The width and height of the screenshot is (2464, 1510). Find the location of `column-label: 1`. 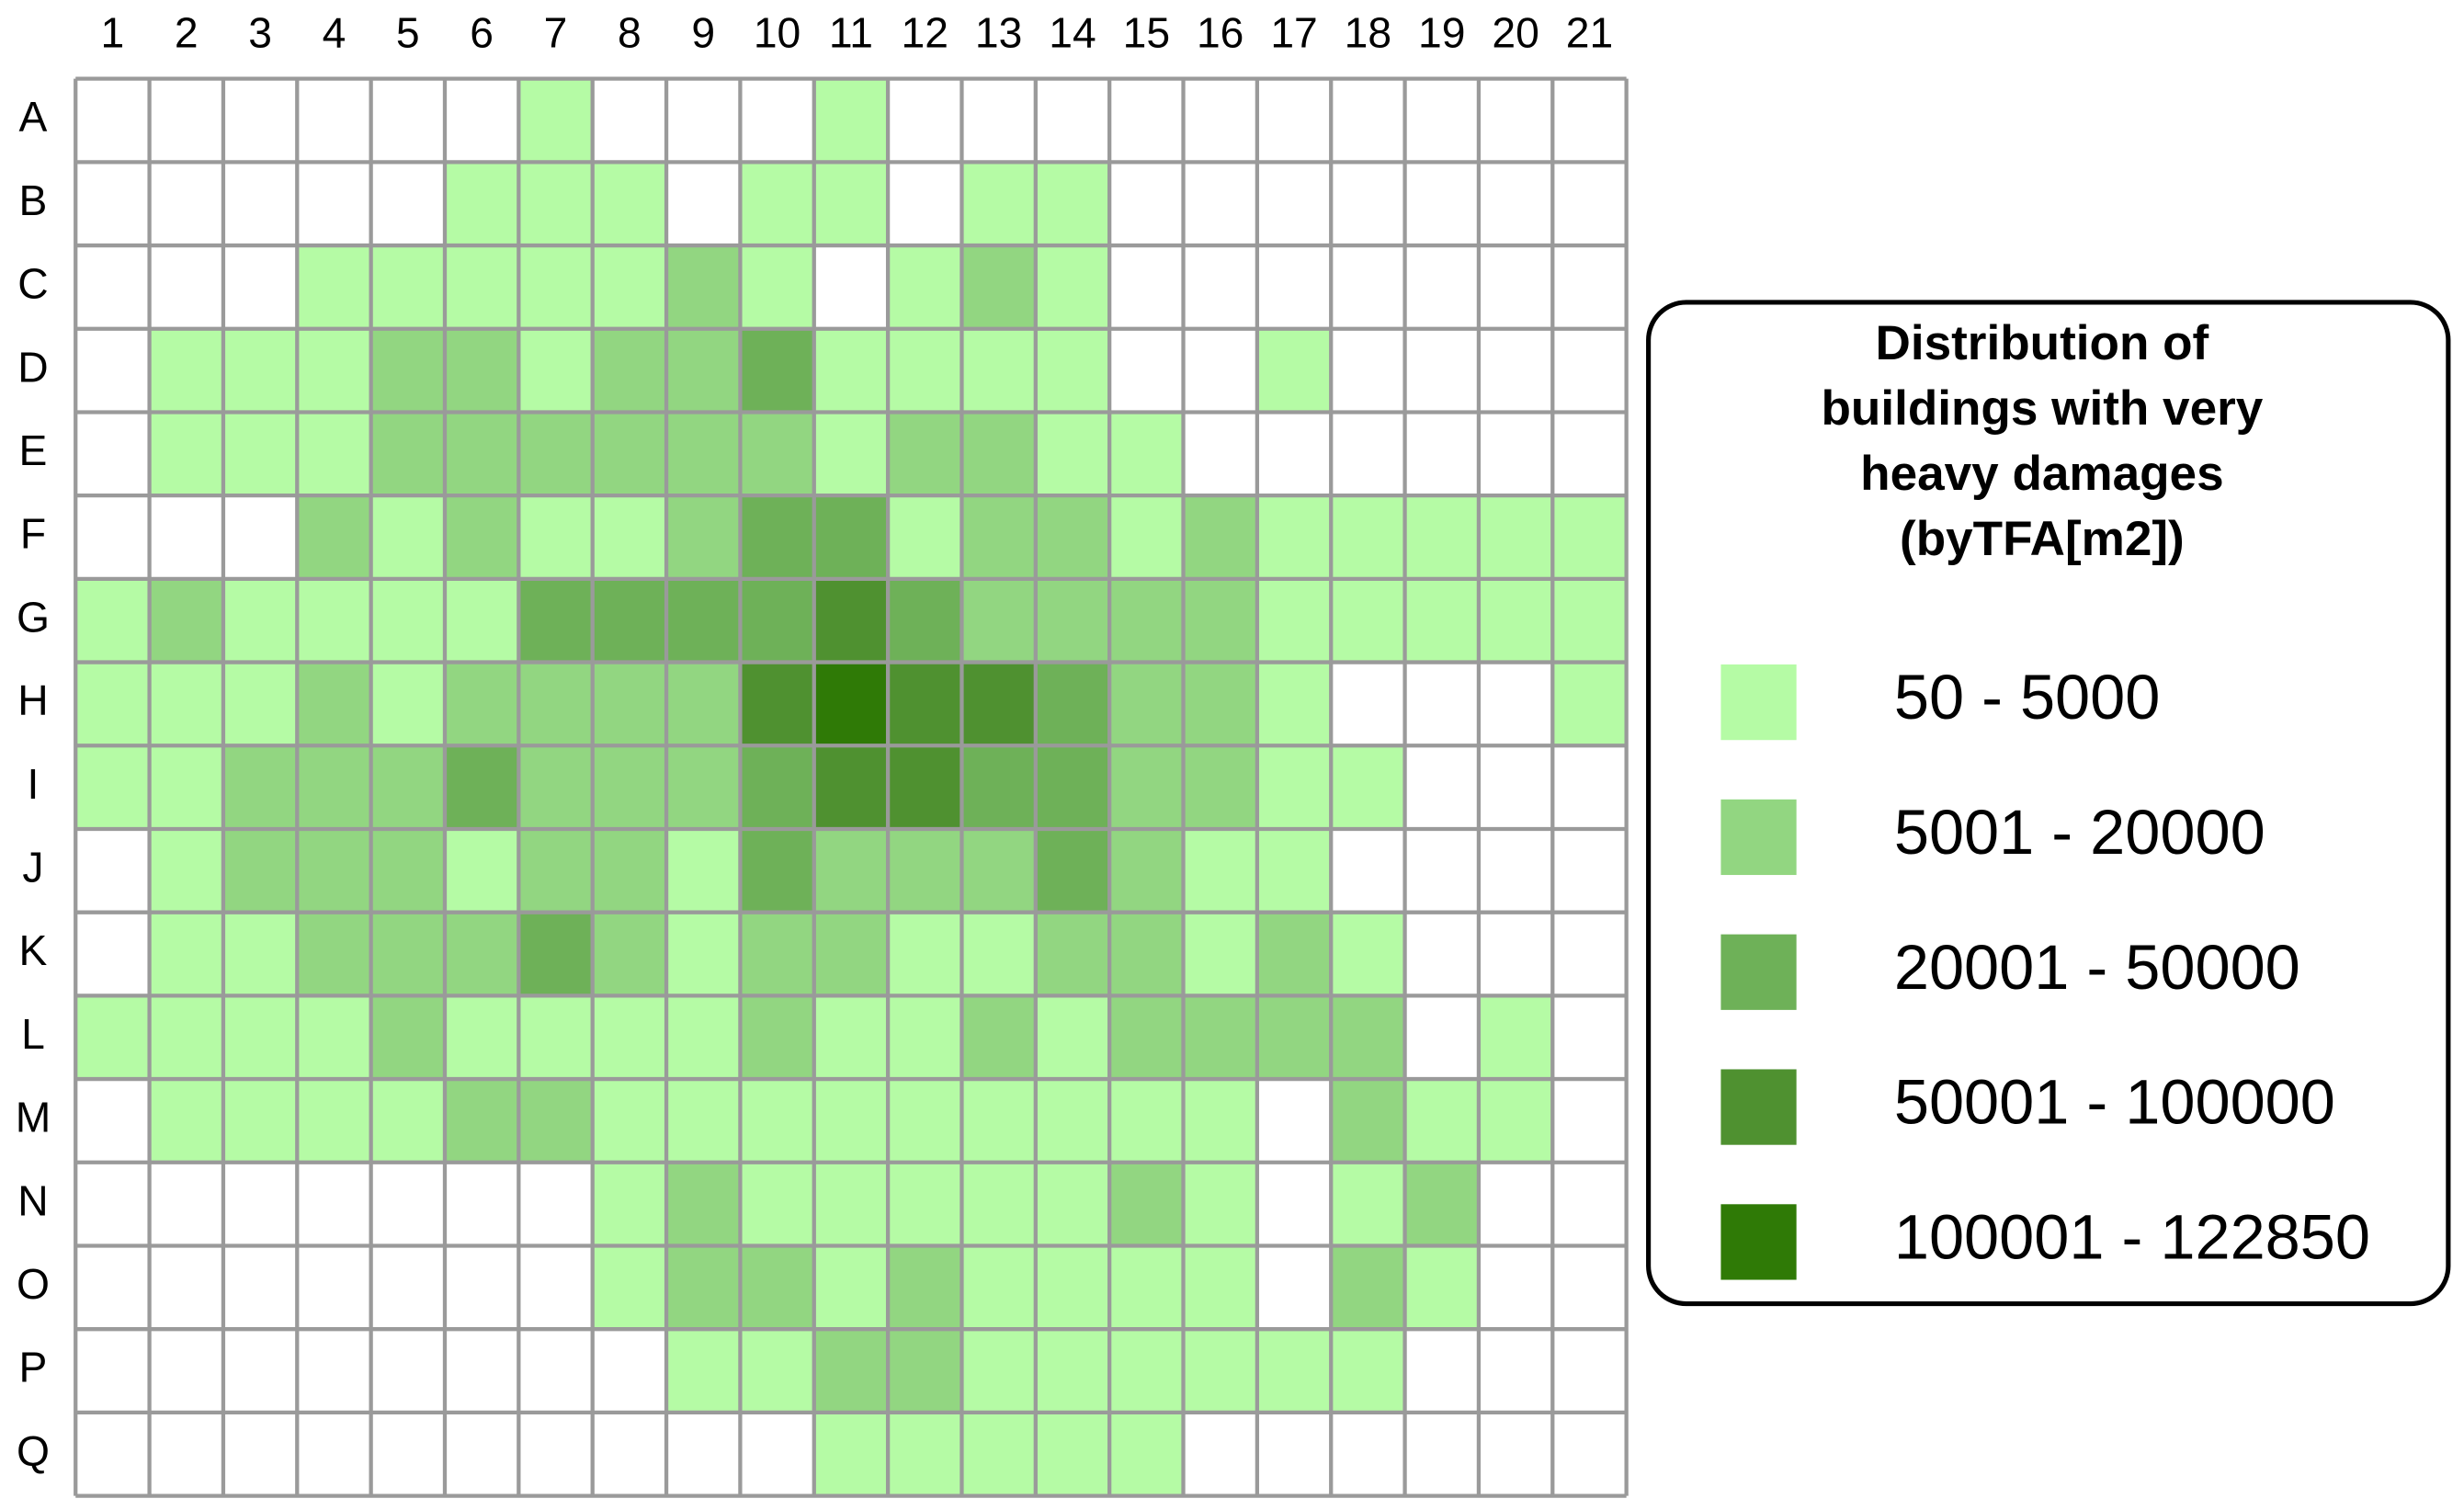

column-label: 1 is located at coordinates (113, 33).